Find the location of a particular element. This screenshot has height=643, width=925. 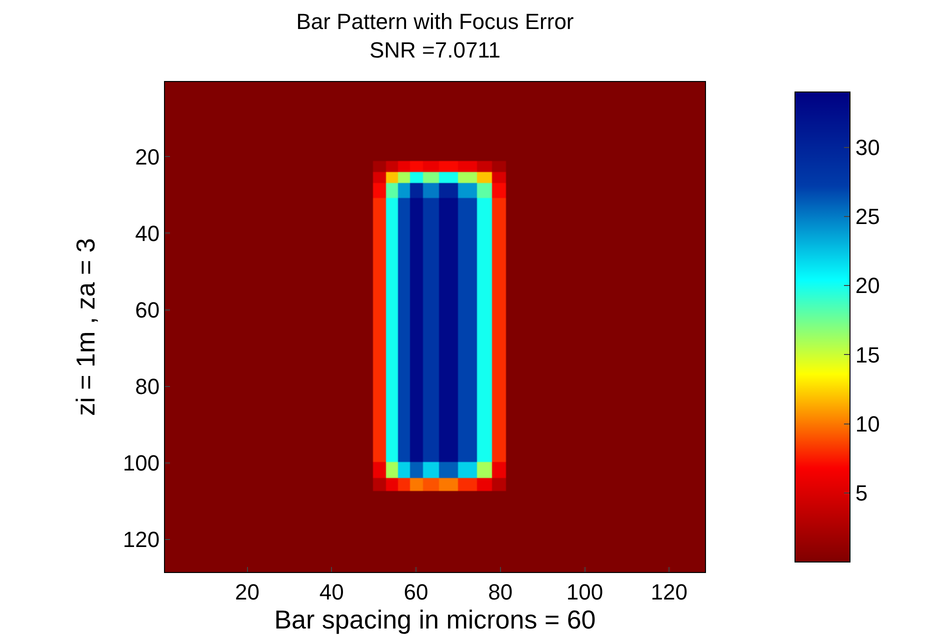

y-tick-label: 80 is located at coordinates (147, 387).